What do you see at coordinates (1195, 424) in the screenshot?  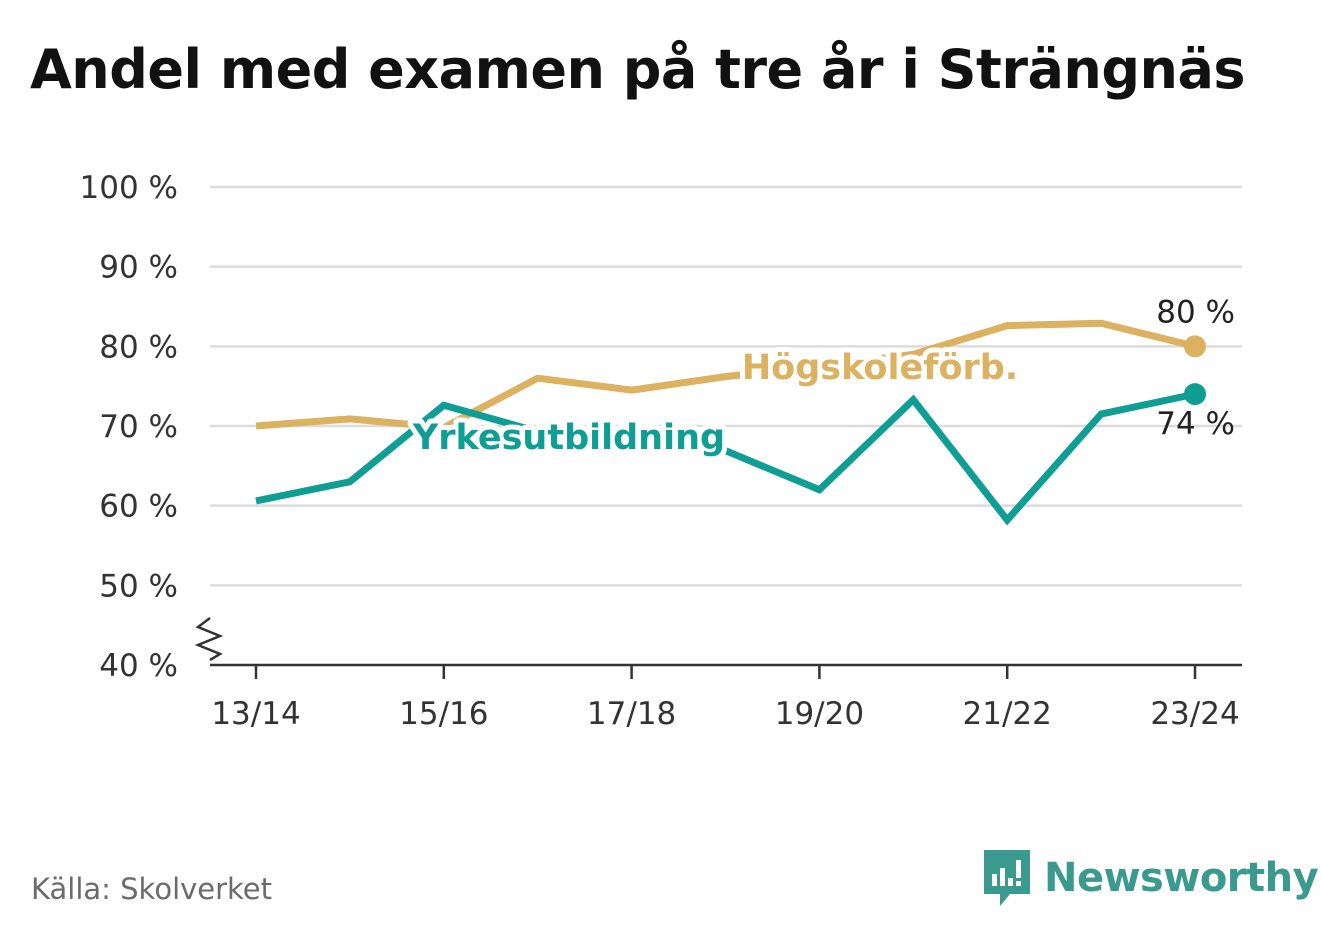 I see `end-value-label: 74 %` at bounding box center [1195, 424].